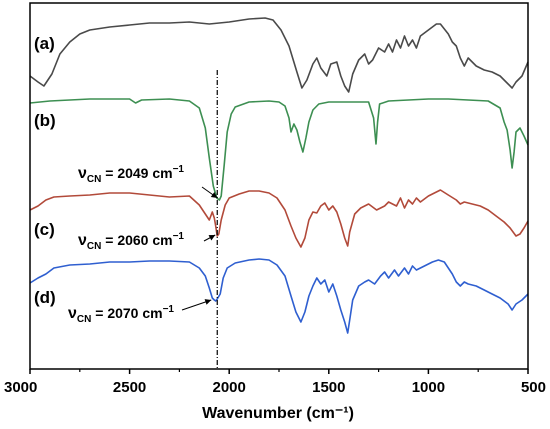 The image size is (550, 429). I want to click on x-tick-label: 3000, so click(20, 387).